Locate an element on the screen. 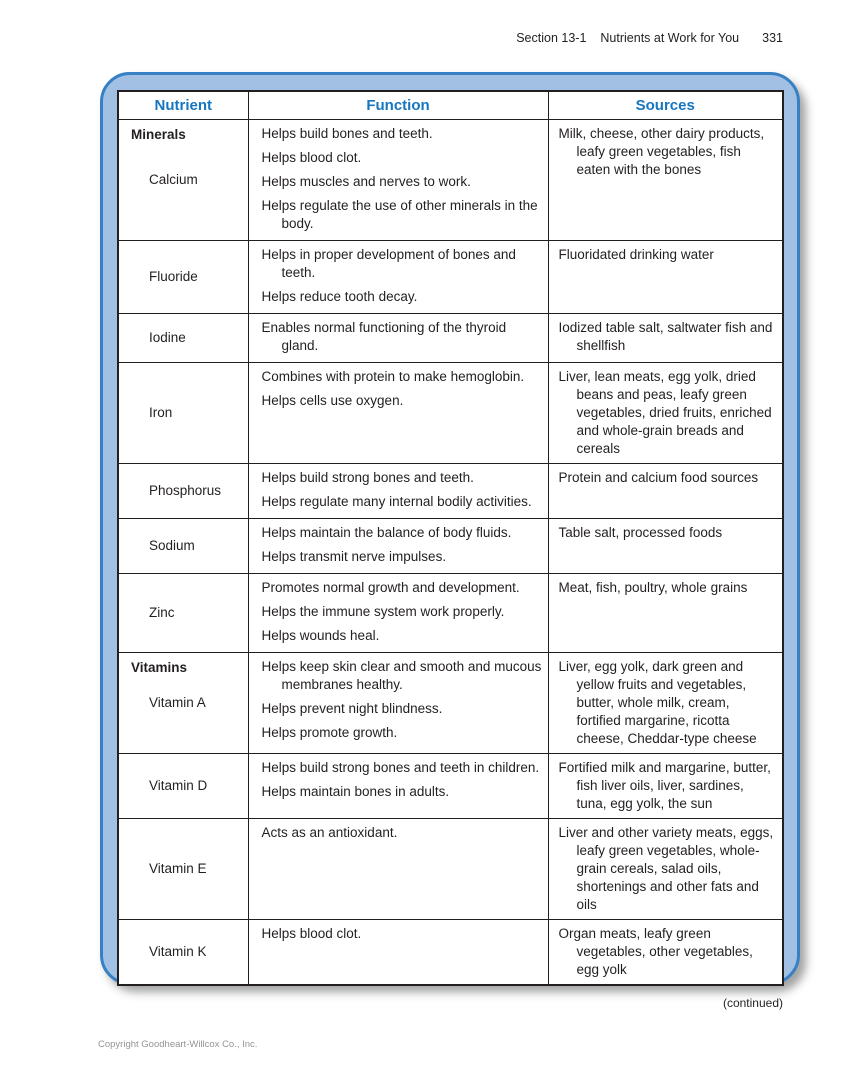  page-header: Section 13-1 Nutrients at Work for You 331 is located at coordinates (649, 38).